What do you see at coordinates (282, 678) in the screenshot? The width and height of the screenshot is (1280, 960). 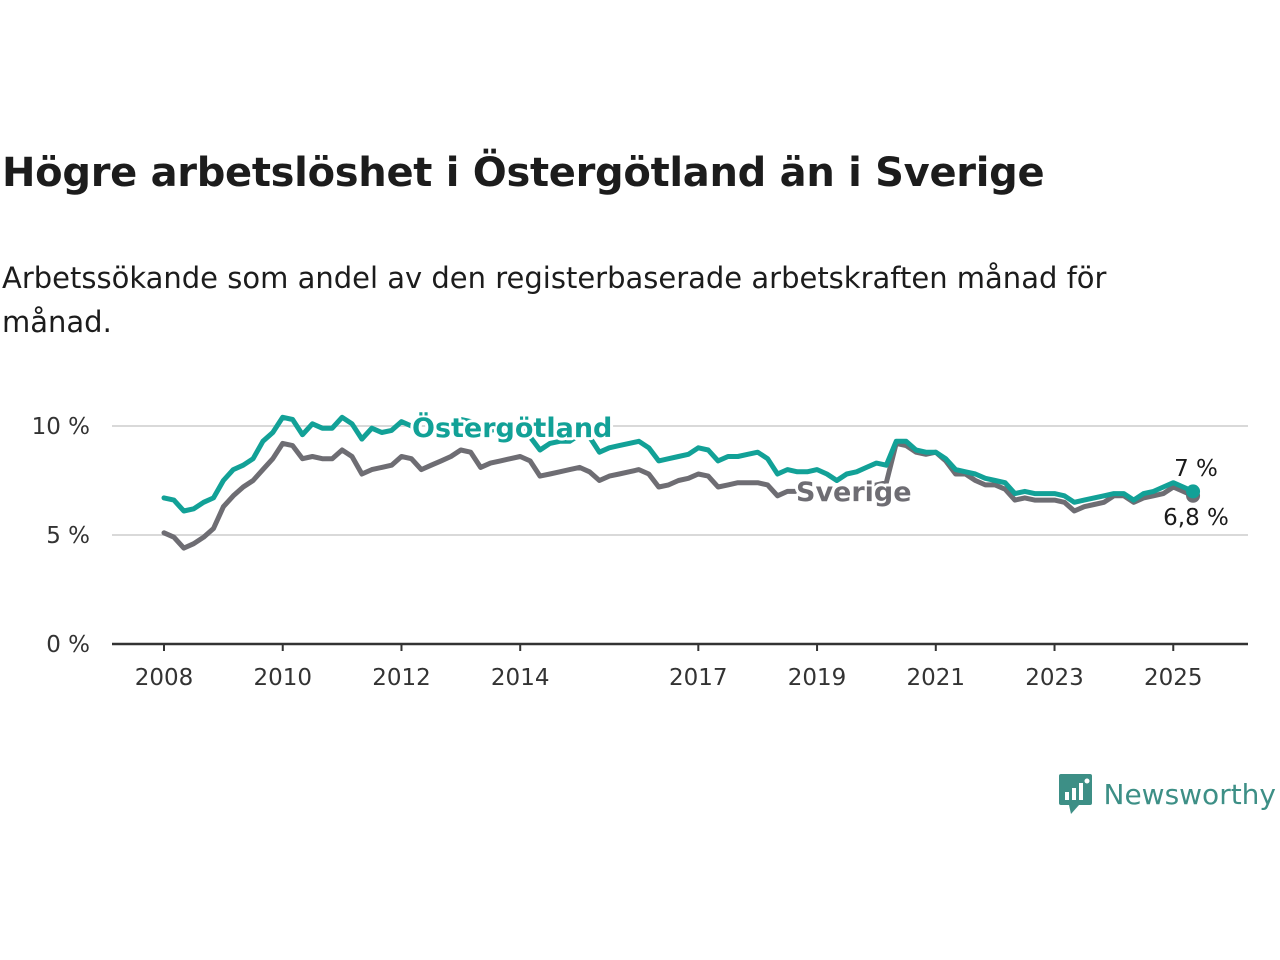 I see `x-tick-label: 2010` at bounding box center [282, 678].